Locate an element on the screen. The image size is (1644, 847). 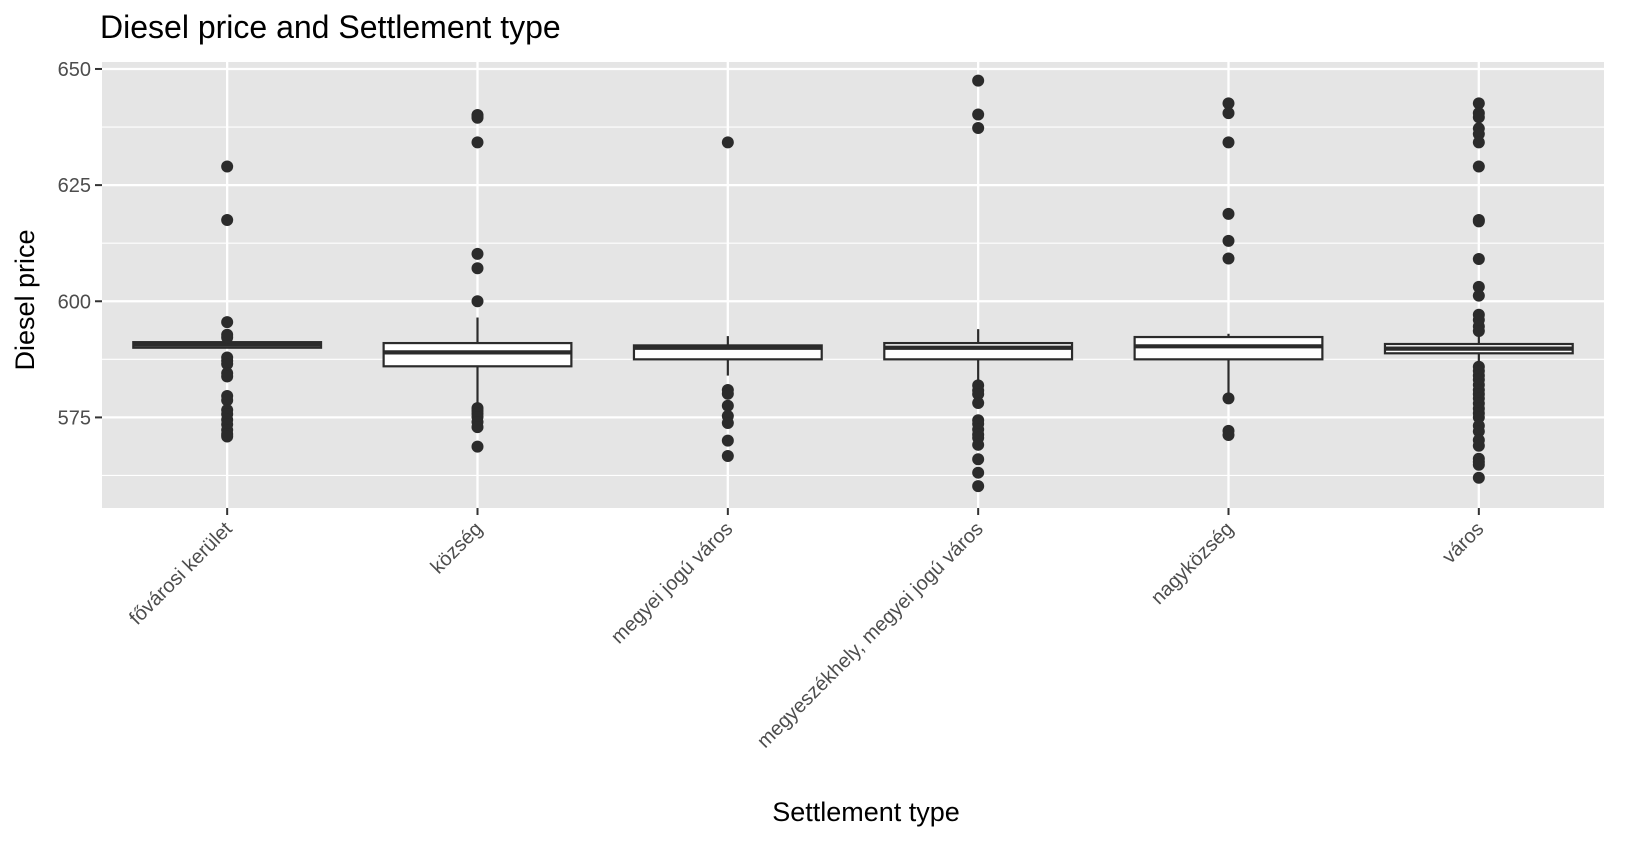
x-tick-label: megyei jogú város is located at coordinates (672, 583).